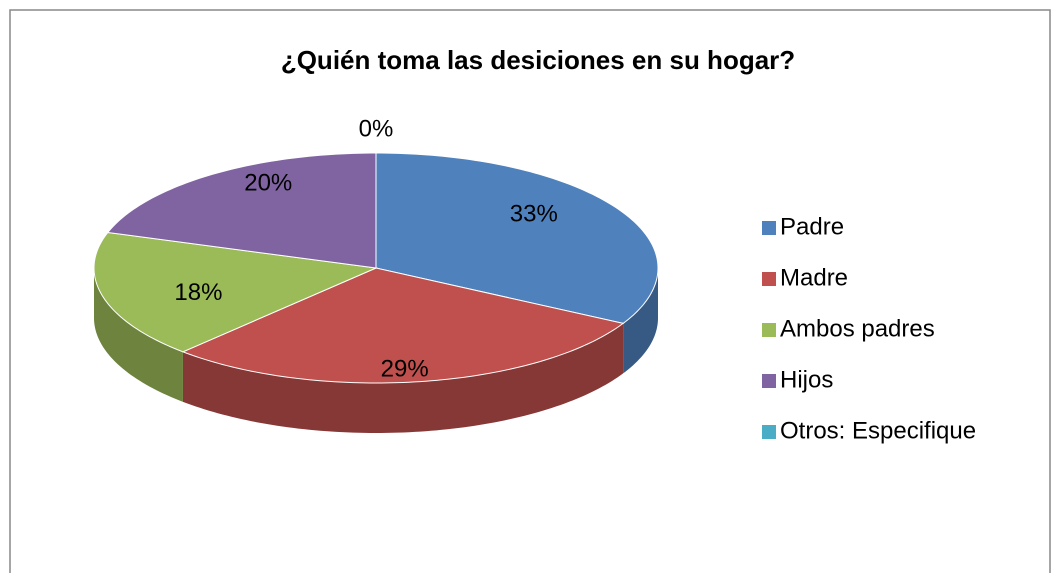 This screenshot has height=578, width=1061. I want to click on legend-label: Padre, so click(812, 226).